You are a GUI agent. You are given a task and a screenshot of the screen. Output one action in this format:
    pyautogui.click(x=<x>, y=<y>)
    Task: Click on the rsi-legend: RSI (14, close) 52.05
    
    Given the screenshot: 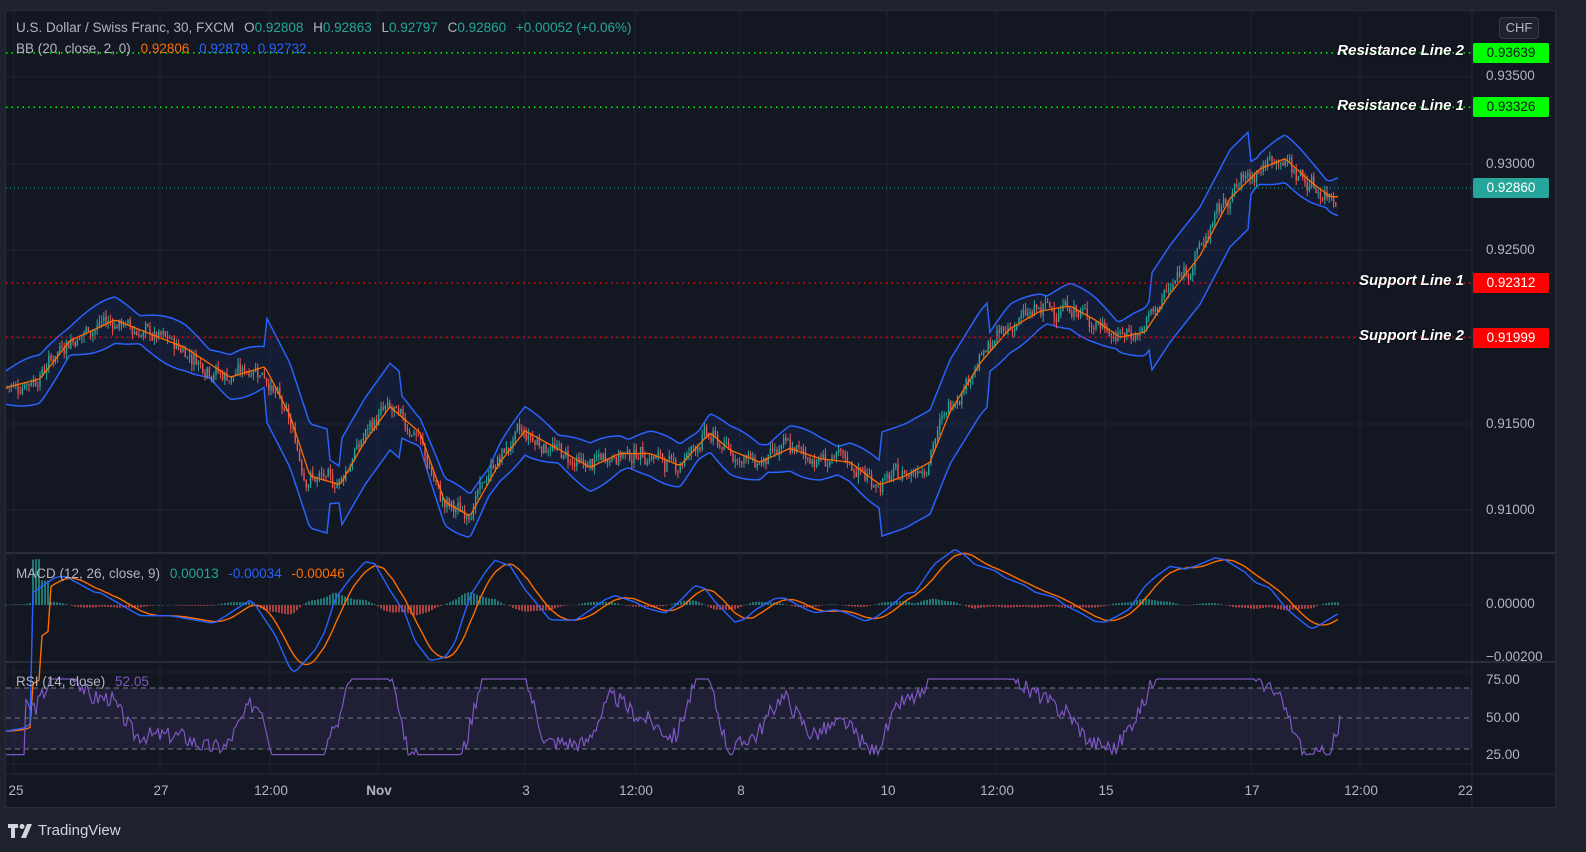 What is the action you would take?
    pyautogui.click(x=85, y=681)
    